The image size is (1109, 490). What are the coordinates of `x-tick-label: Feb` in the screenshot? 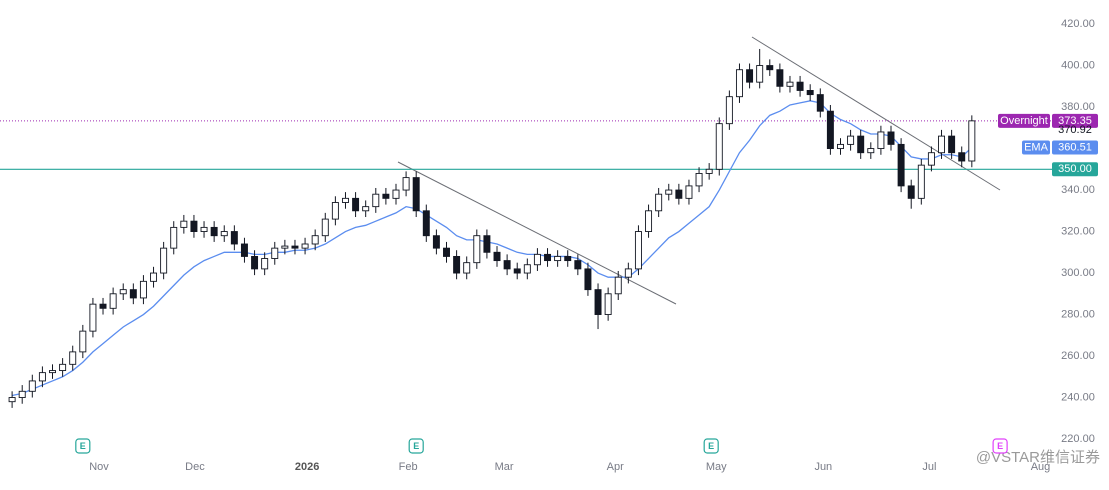 It's located at (408, 467).